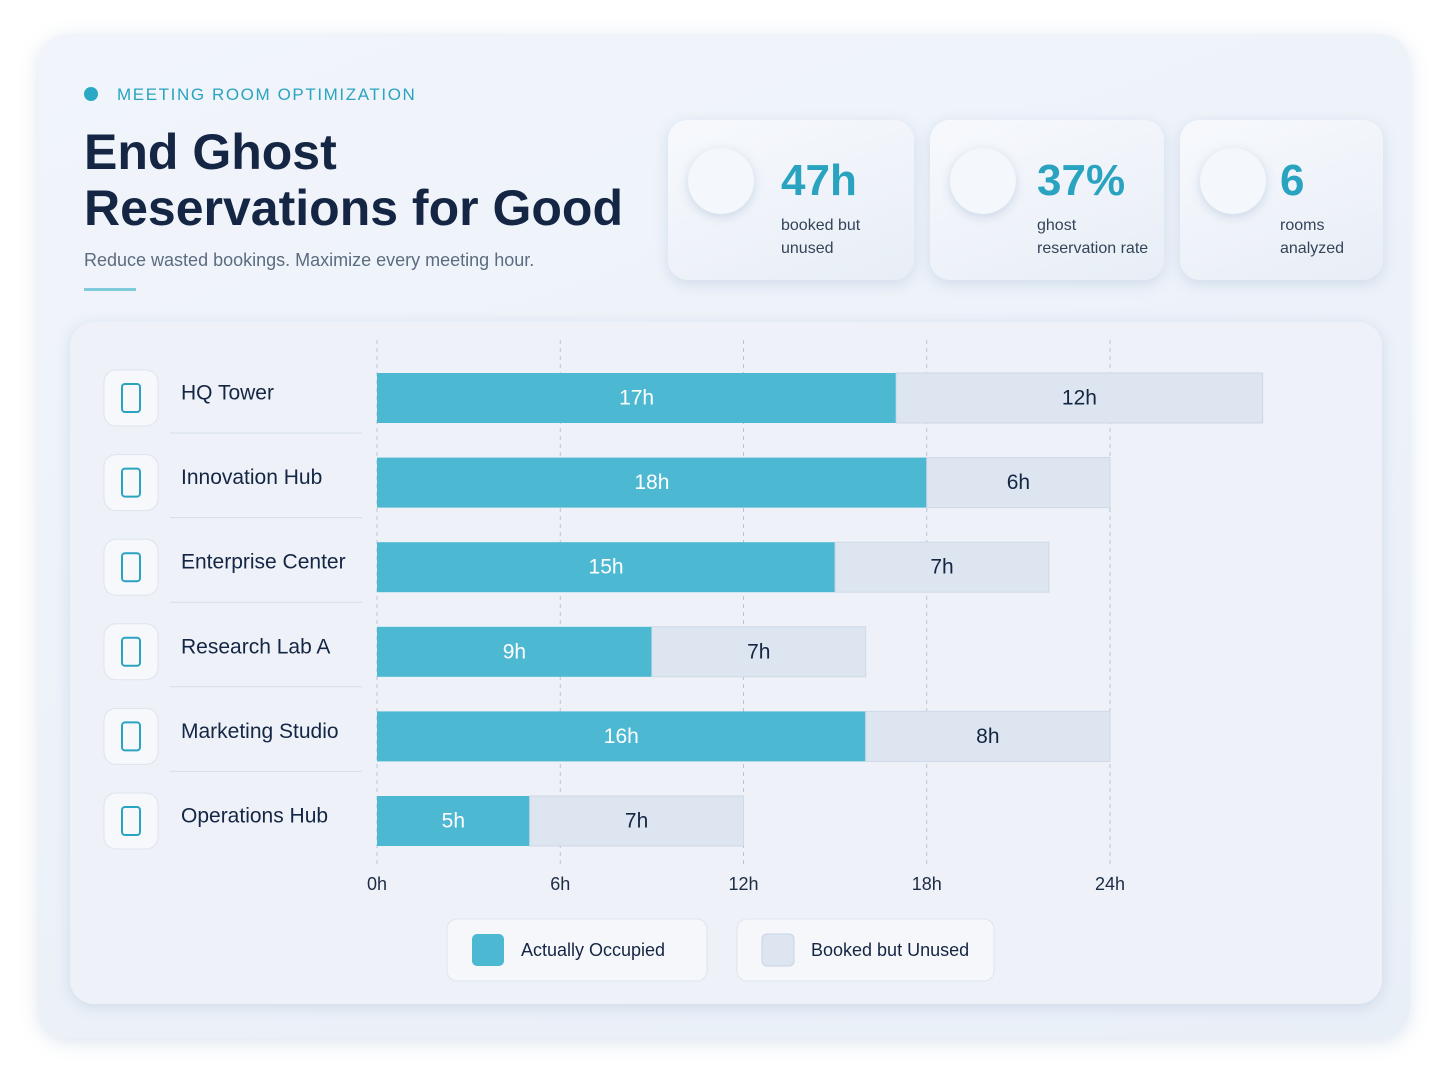  Describe the element at coordinates (1292, 180) in the screenshot. I see `stat-value: 6` at that location.